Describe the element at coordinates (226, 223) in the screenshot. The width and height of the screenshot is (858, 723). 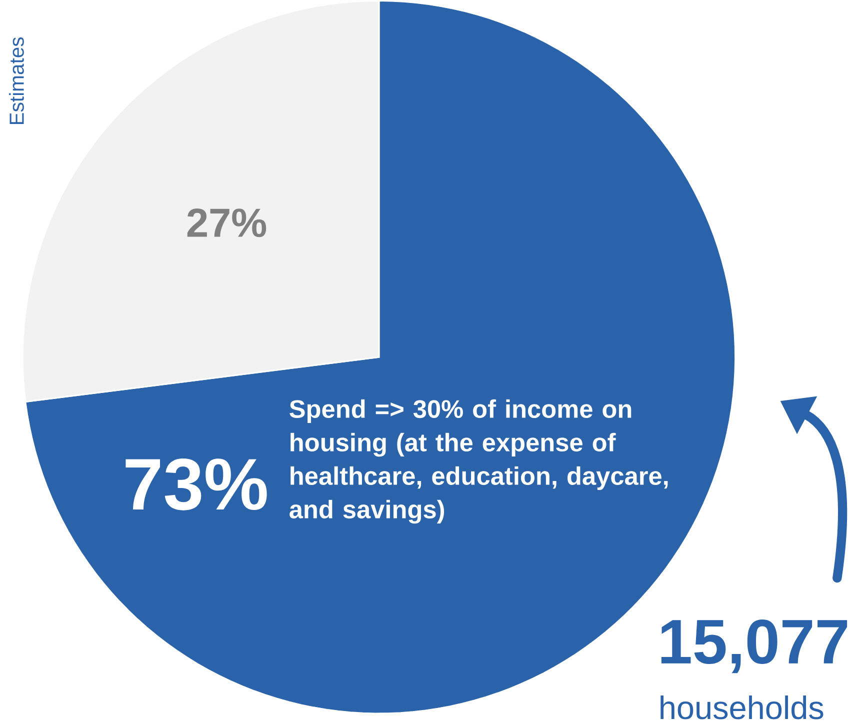
I see `data-label: 27%` at that location.